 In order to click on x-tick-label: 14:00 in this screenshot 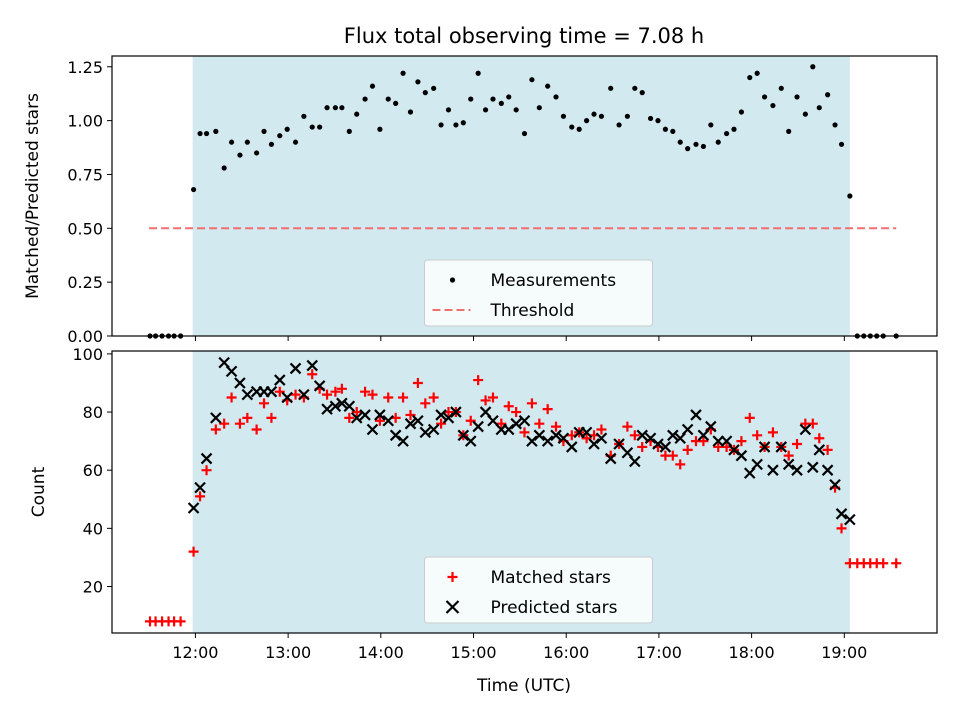, I will do `click(381, 652)`.